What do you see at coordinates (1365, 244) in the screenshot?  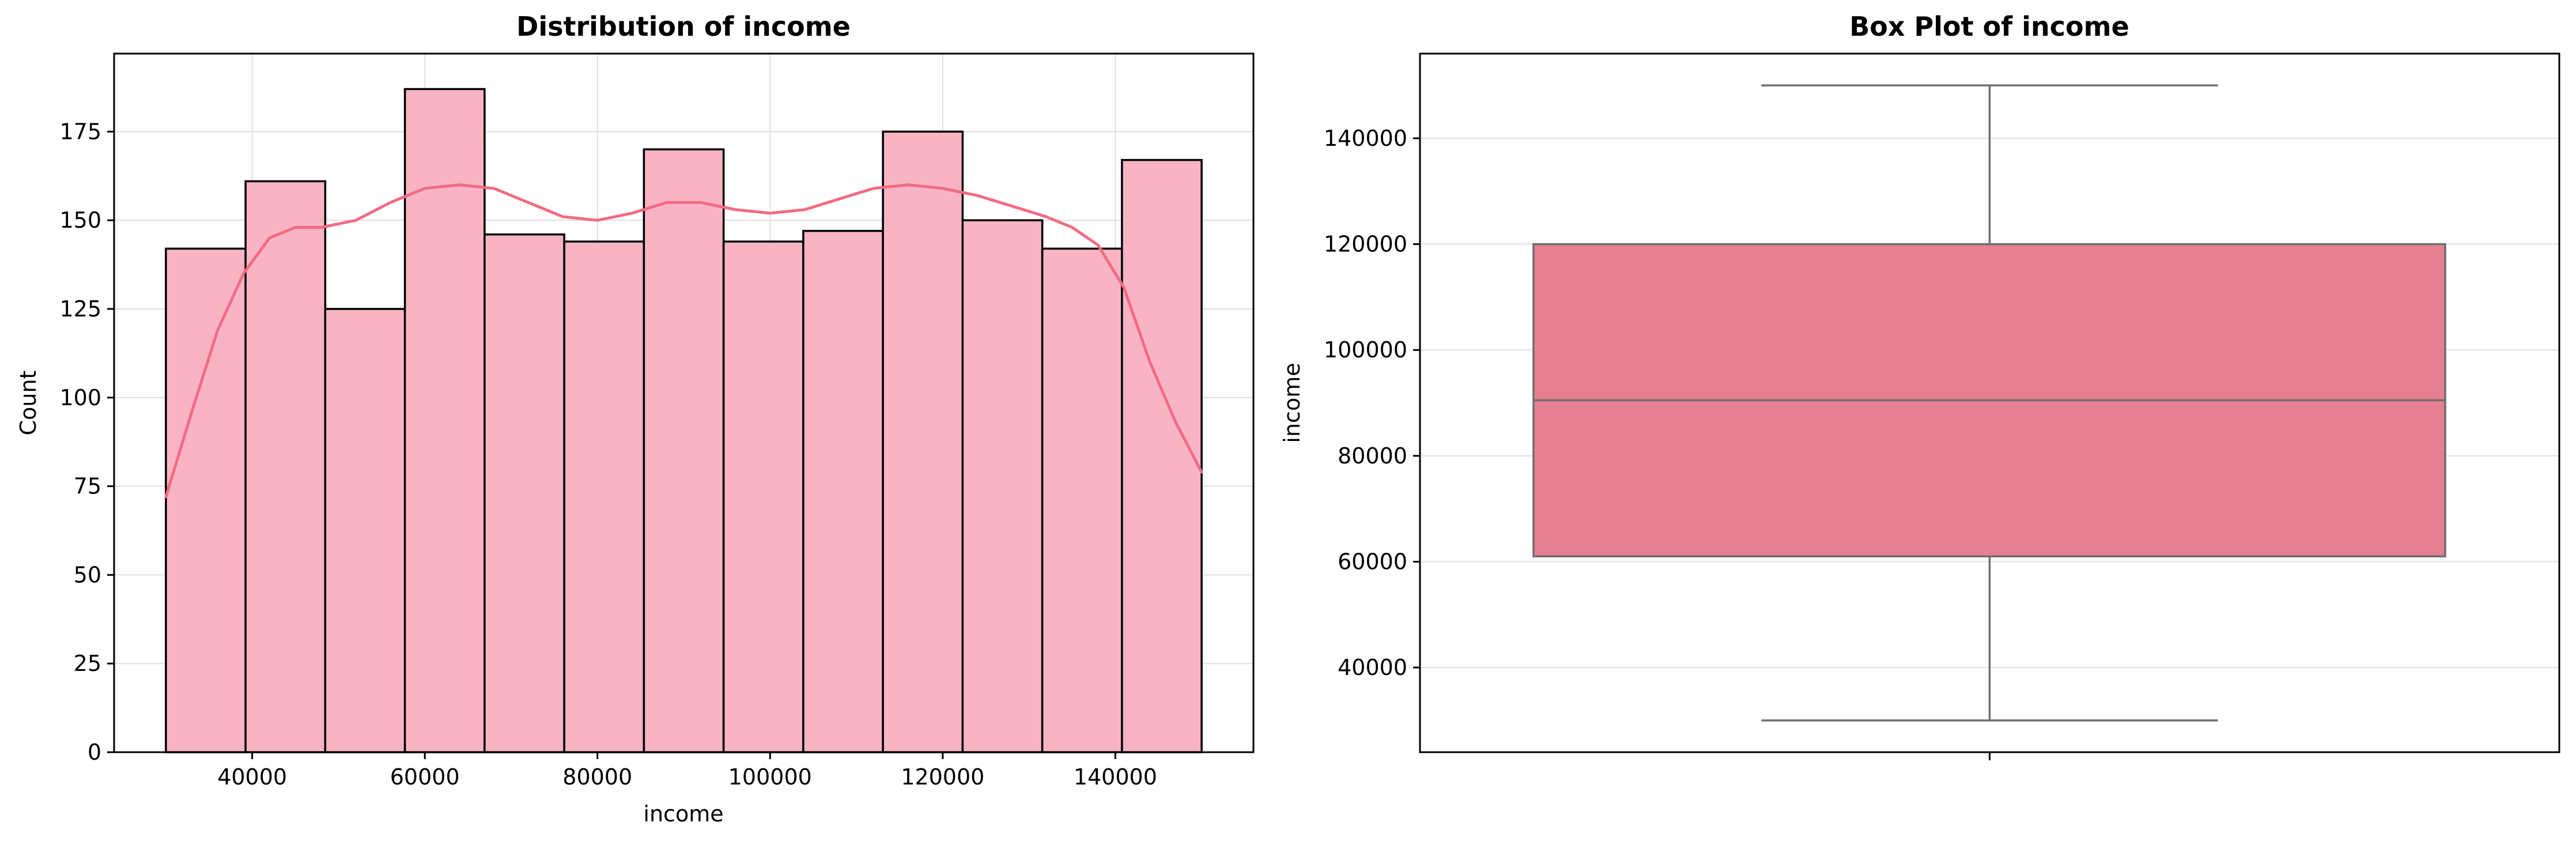 I see `box-plot-y-tick-label: 120000` at bounding box center [1365, 244].